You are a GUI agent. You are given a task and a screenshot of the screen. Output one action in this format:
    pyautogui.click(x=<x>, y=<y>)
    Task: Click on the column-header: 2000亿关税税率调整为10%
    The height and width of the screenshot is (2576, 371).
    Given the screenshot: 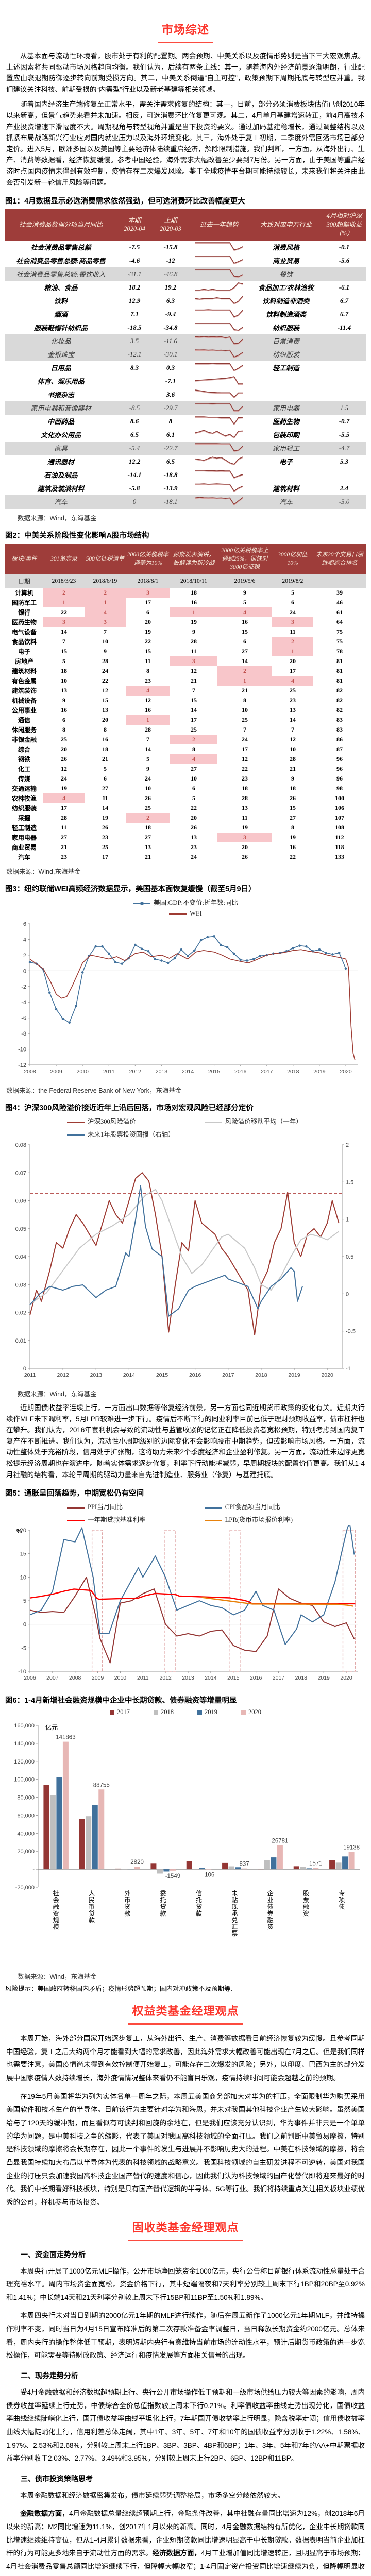 What is the action you would take?
    pyautogui.click(x=148, y=559)
    